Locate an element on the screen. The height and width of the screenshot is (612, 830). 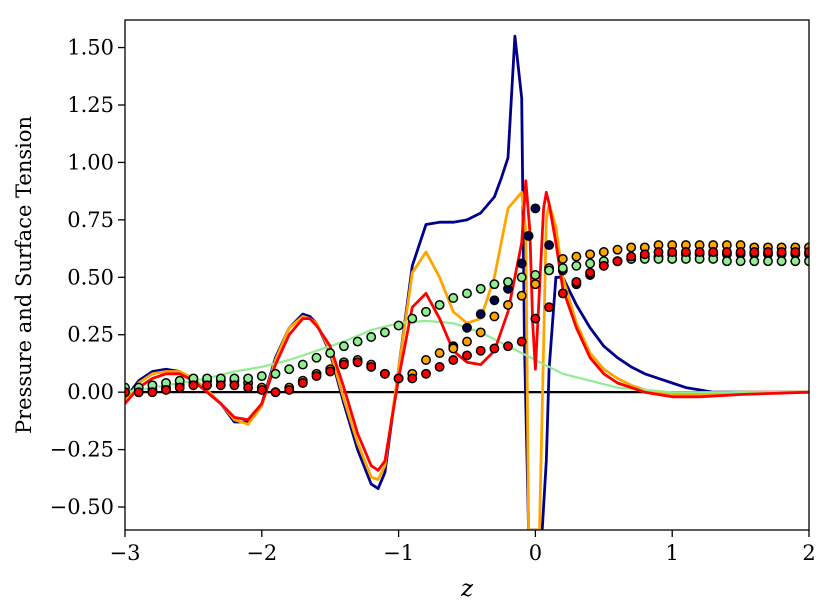
x-axis-label: z is located at coordinates (467, 589).